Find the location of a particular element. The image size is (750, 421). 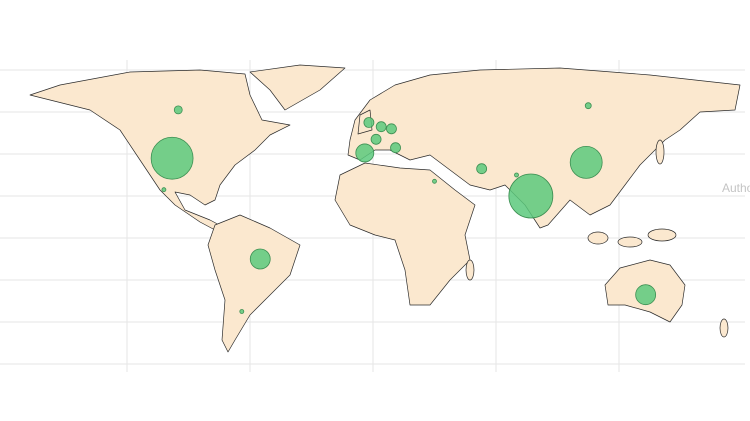

annotation: Autho is located at coordinates (736, 188).